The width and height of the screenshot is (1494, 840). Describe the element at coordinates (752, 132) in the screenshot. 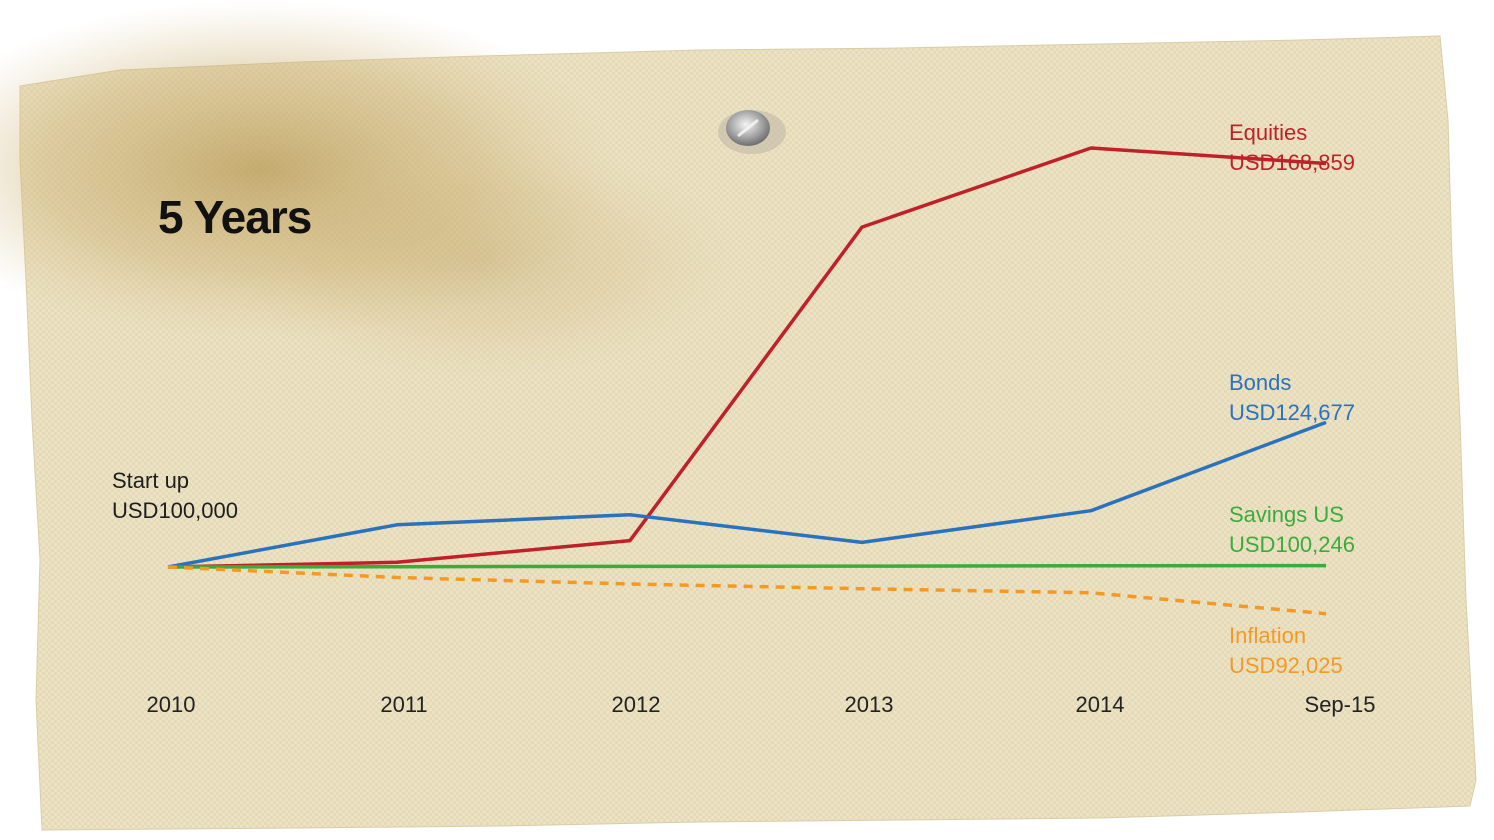

I see `pushpin-icon` at that location.